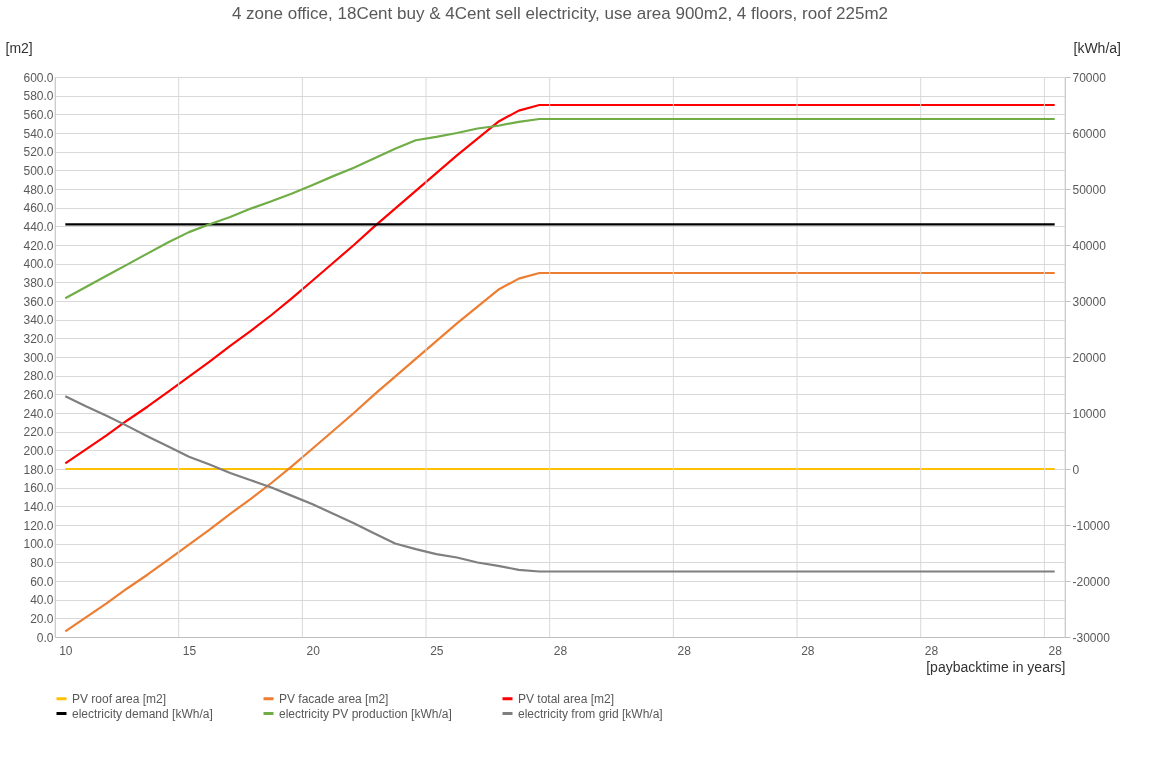 The height and width of the screenshot is (758, 1173). I want to click on y-axis-title: [m2], so click(19, 47).